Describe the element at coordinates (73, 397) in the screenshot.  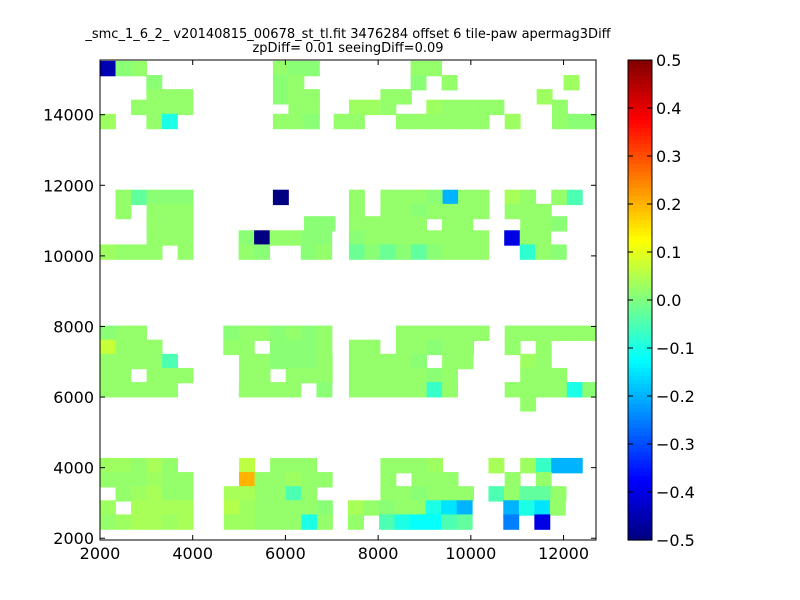
I see `y-tick-label: 6000` at that location.